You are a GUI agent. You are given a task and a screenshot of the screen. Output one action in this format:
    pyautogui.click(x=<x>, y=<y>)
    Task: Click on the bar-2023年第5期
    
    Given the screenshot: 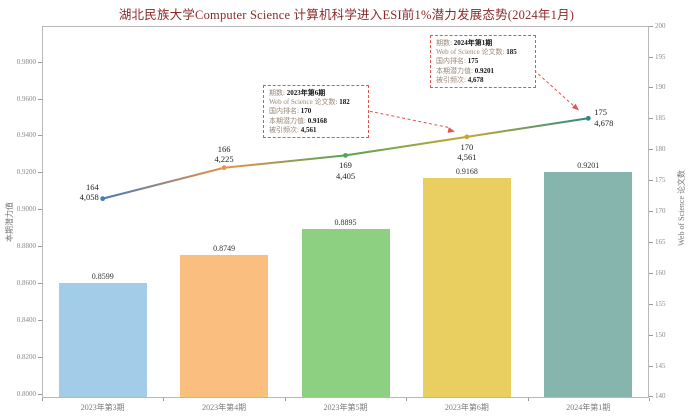 What is the action you would take?
    pyautogui.click(x=345, y=313)
    